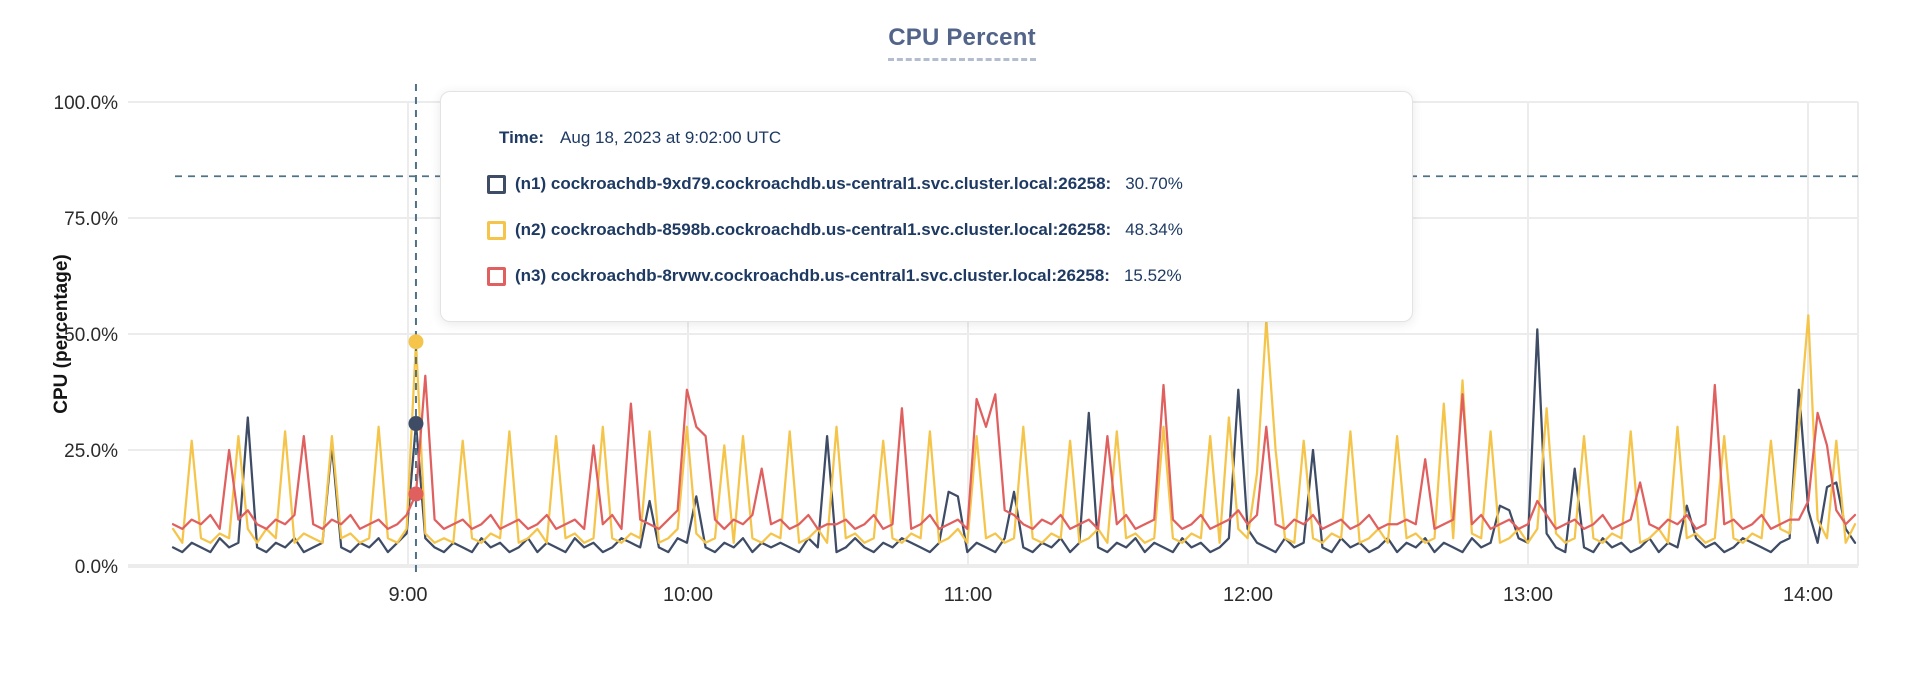 This screenshot has height=694, width=1924. I want to click on tooltip-time-row: Time: Aug 18, 2023 at 9:02:00 UTC, so click(934, 138).